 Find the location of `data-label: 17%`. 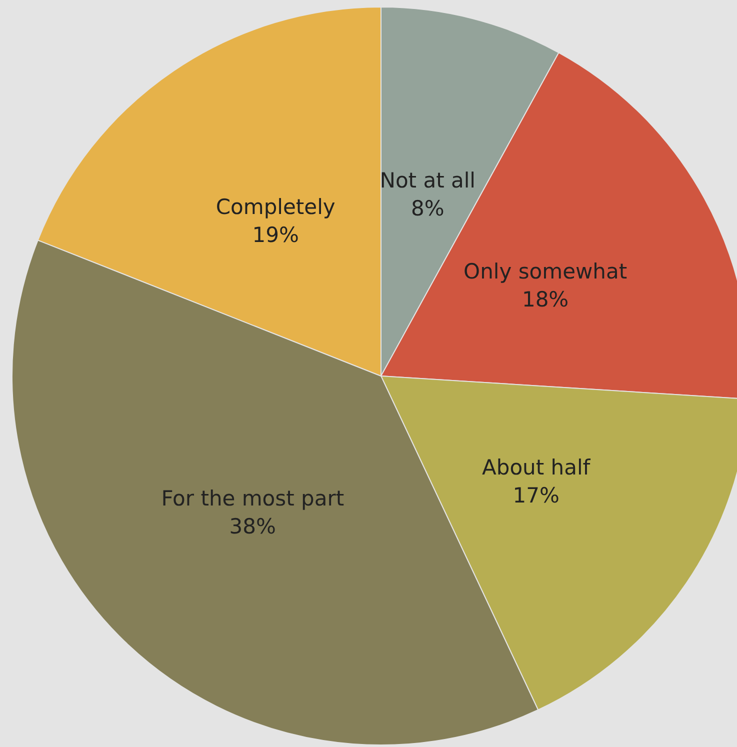

data-label: 17% is located at coordinates (536, 495).